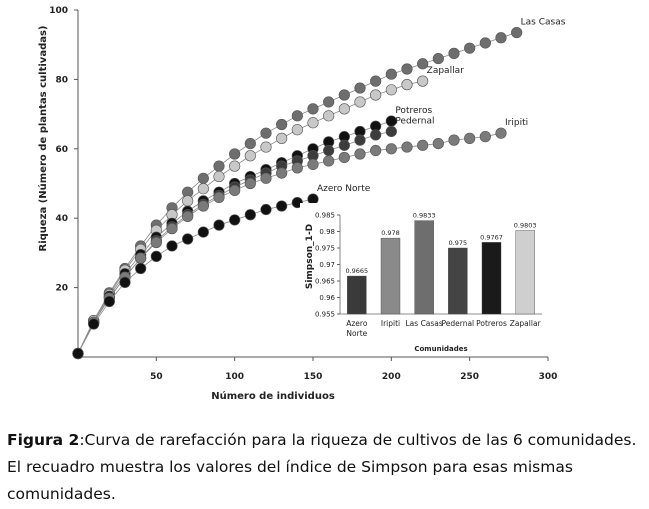 This screenshot has width=649, height=509. Describe the element at coordinates (440, 349) in the screenshot. I see `inset-x-title: Comunidades` at that location.